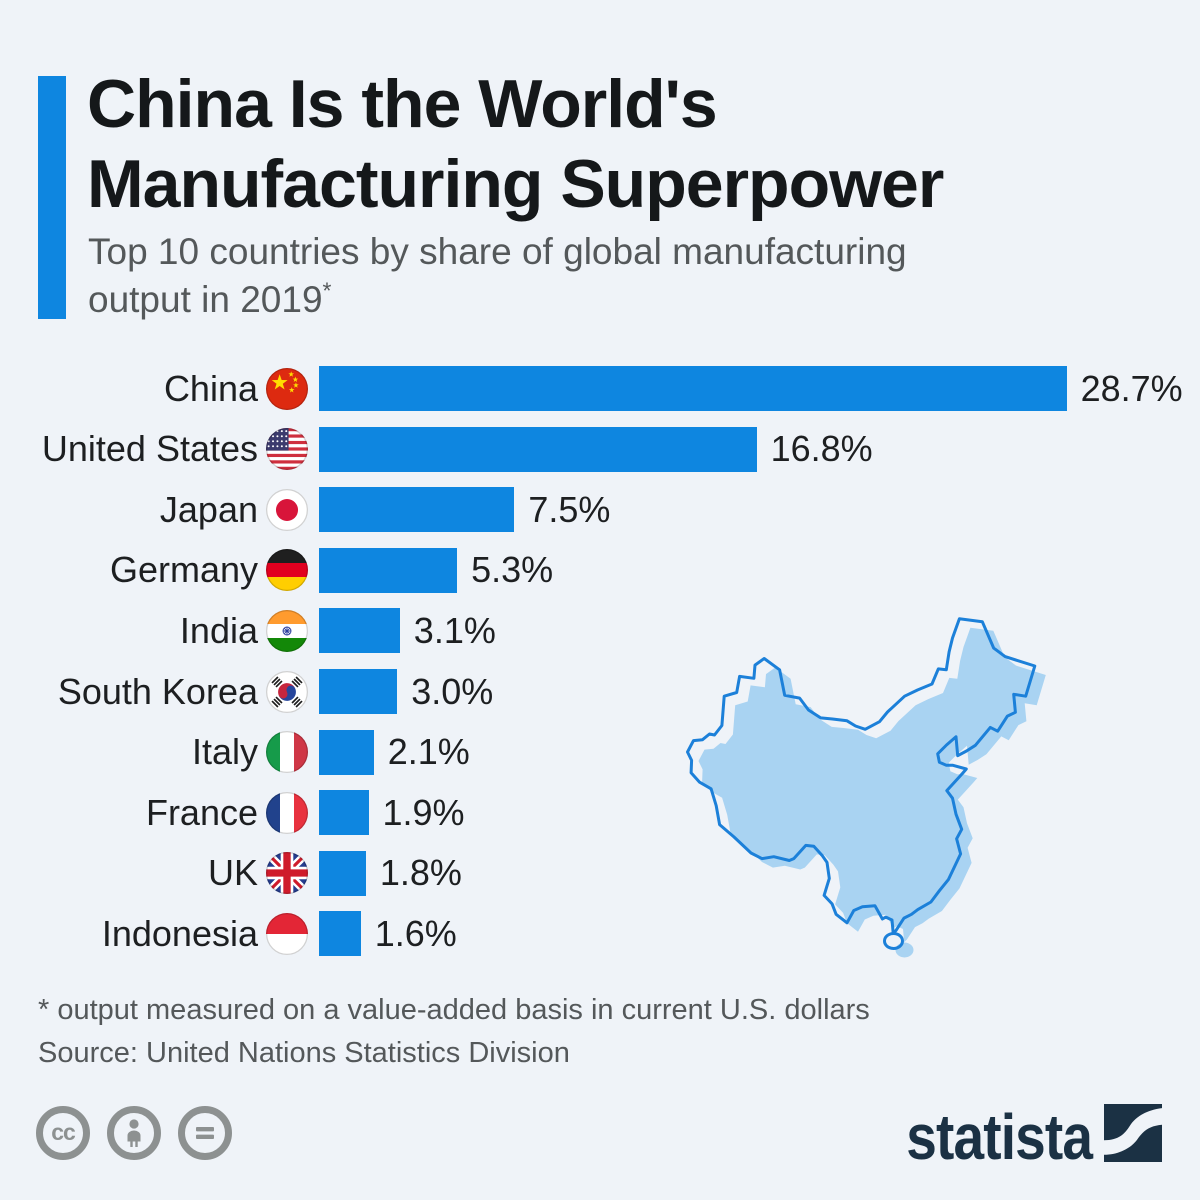 The width and height of the screenshot is (1200, 1200). What do you see at coordinates (999, 1137) in the screenshot?
I see `statista-wordmark: statista` at bounding box center [999, 1137].